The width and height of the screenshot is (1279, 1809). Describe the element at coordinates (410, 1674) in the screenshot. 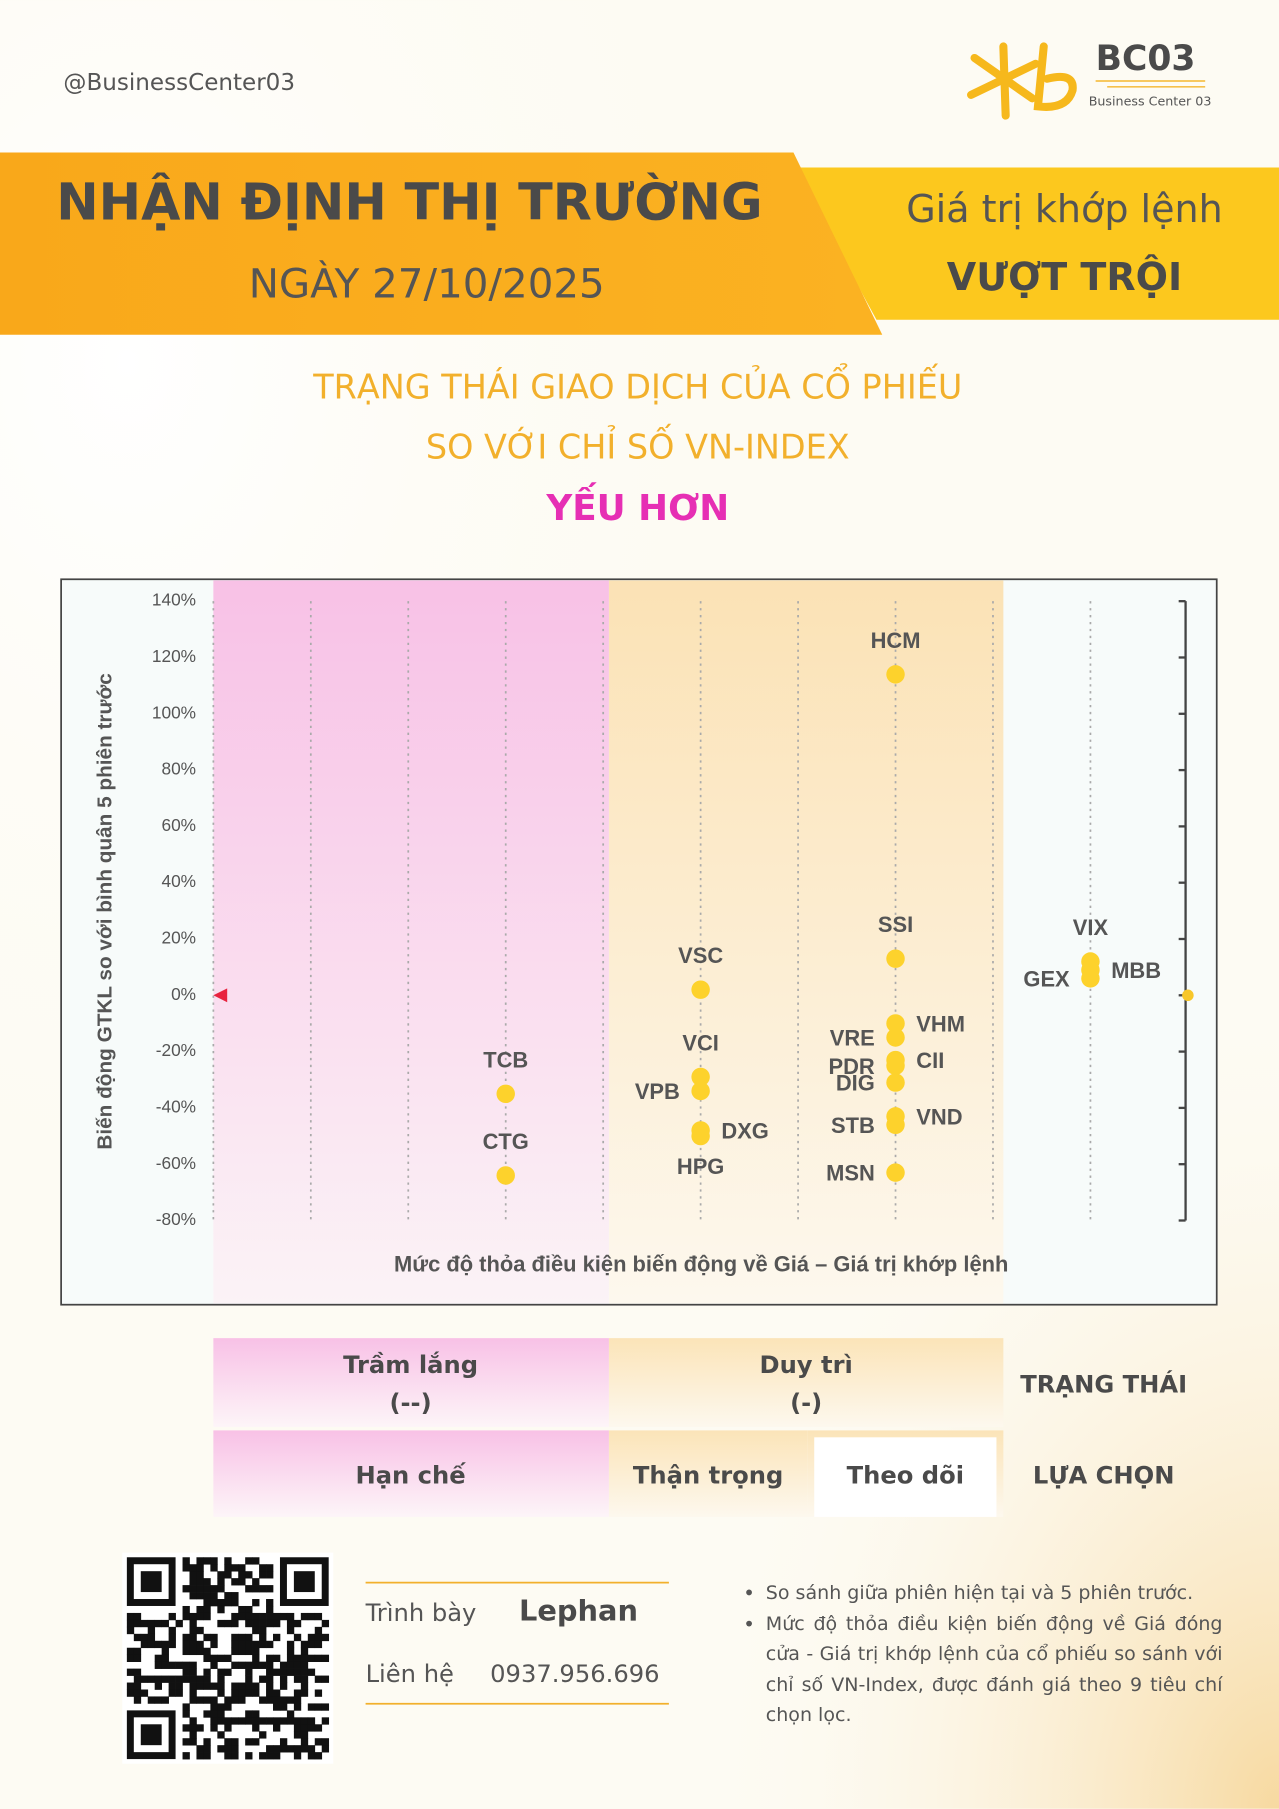

I see `contact-label: Liên hệ` at that location.